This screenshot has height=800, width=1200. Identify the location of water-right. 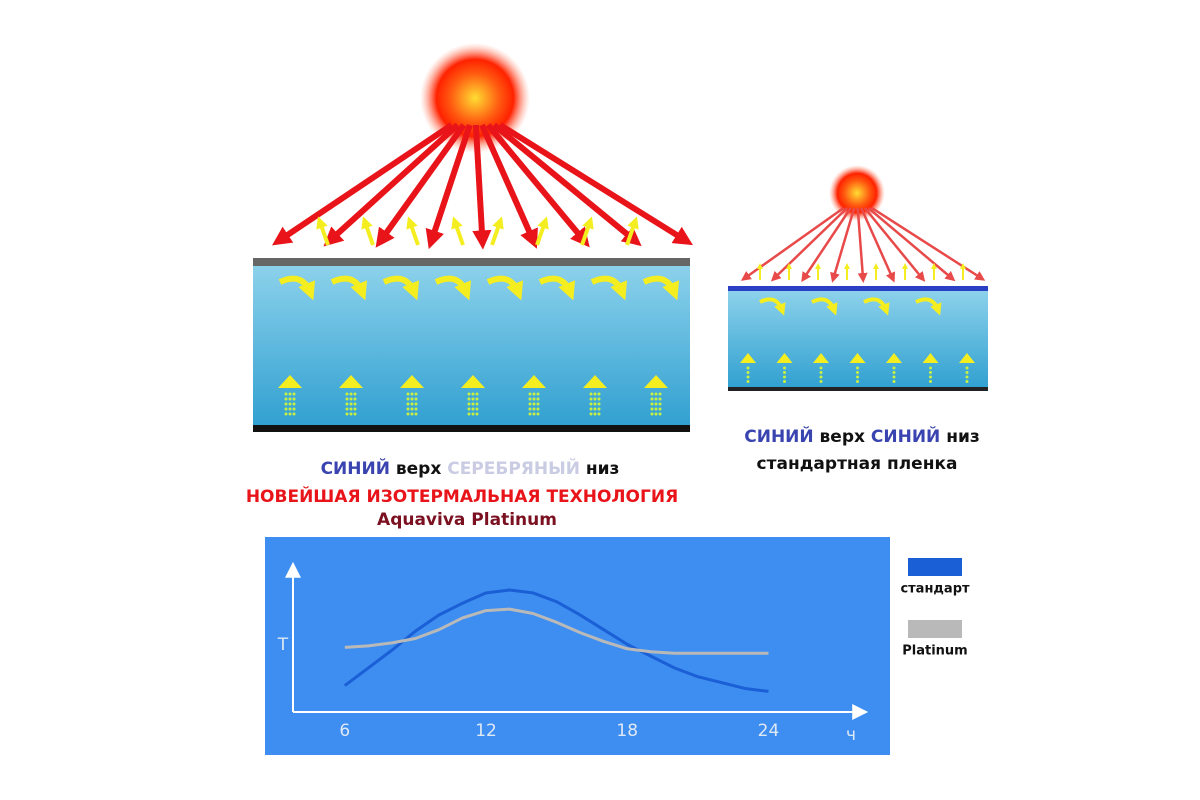
(858, 339).